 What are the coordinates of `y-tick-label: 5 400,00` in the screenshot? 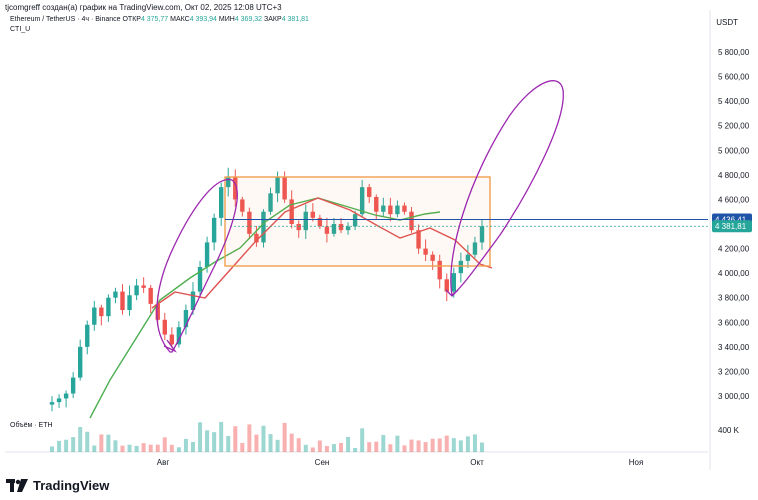 It's located at (734, 101).